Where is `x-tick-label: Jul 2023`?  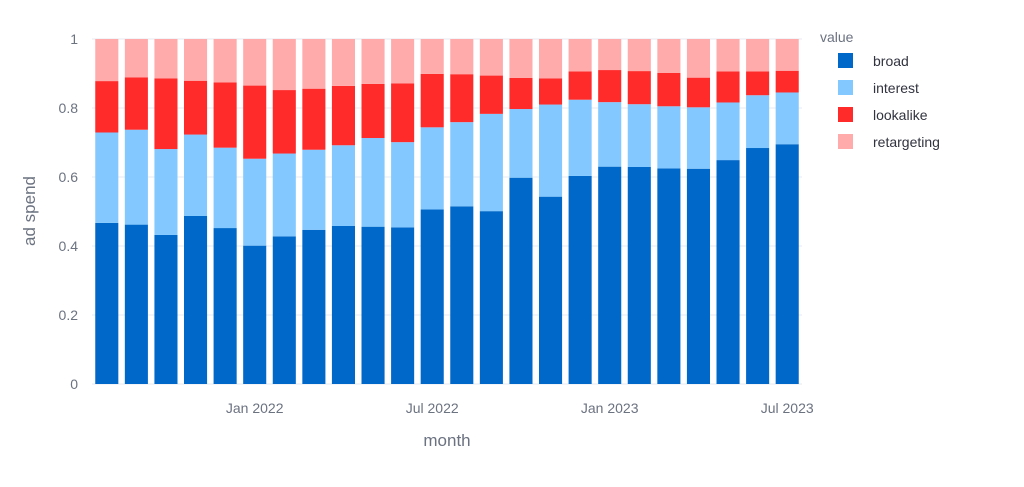 x-tick-label: Jul 2023 is located at coordinates (787, 408).